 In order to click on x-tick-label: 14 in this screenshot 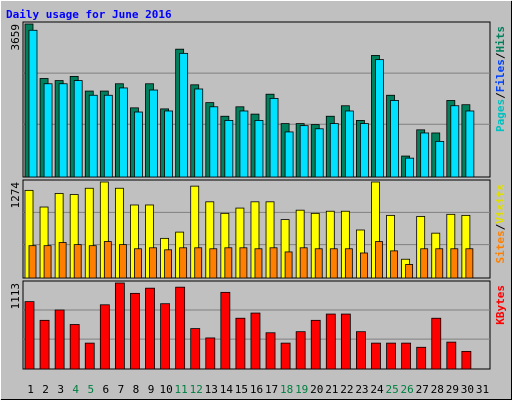, I will do `click(227, 389)`.